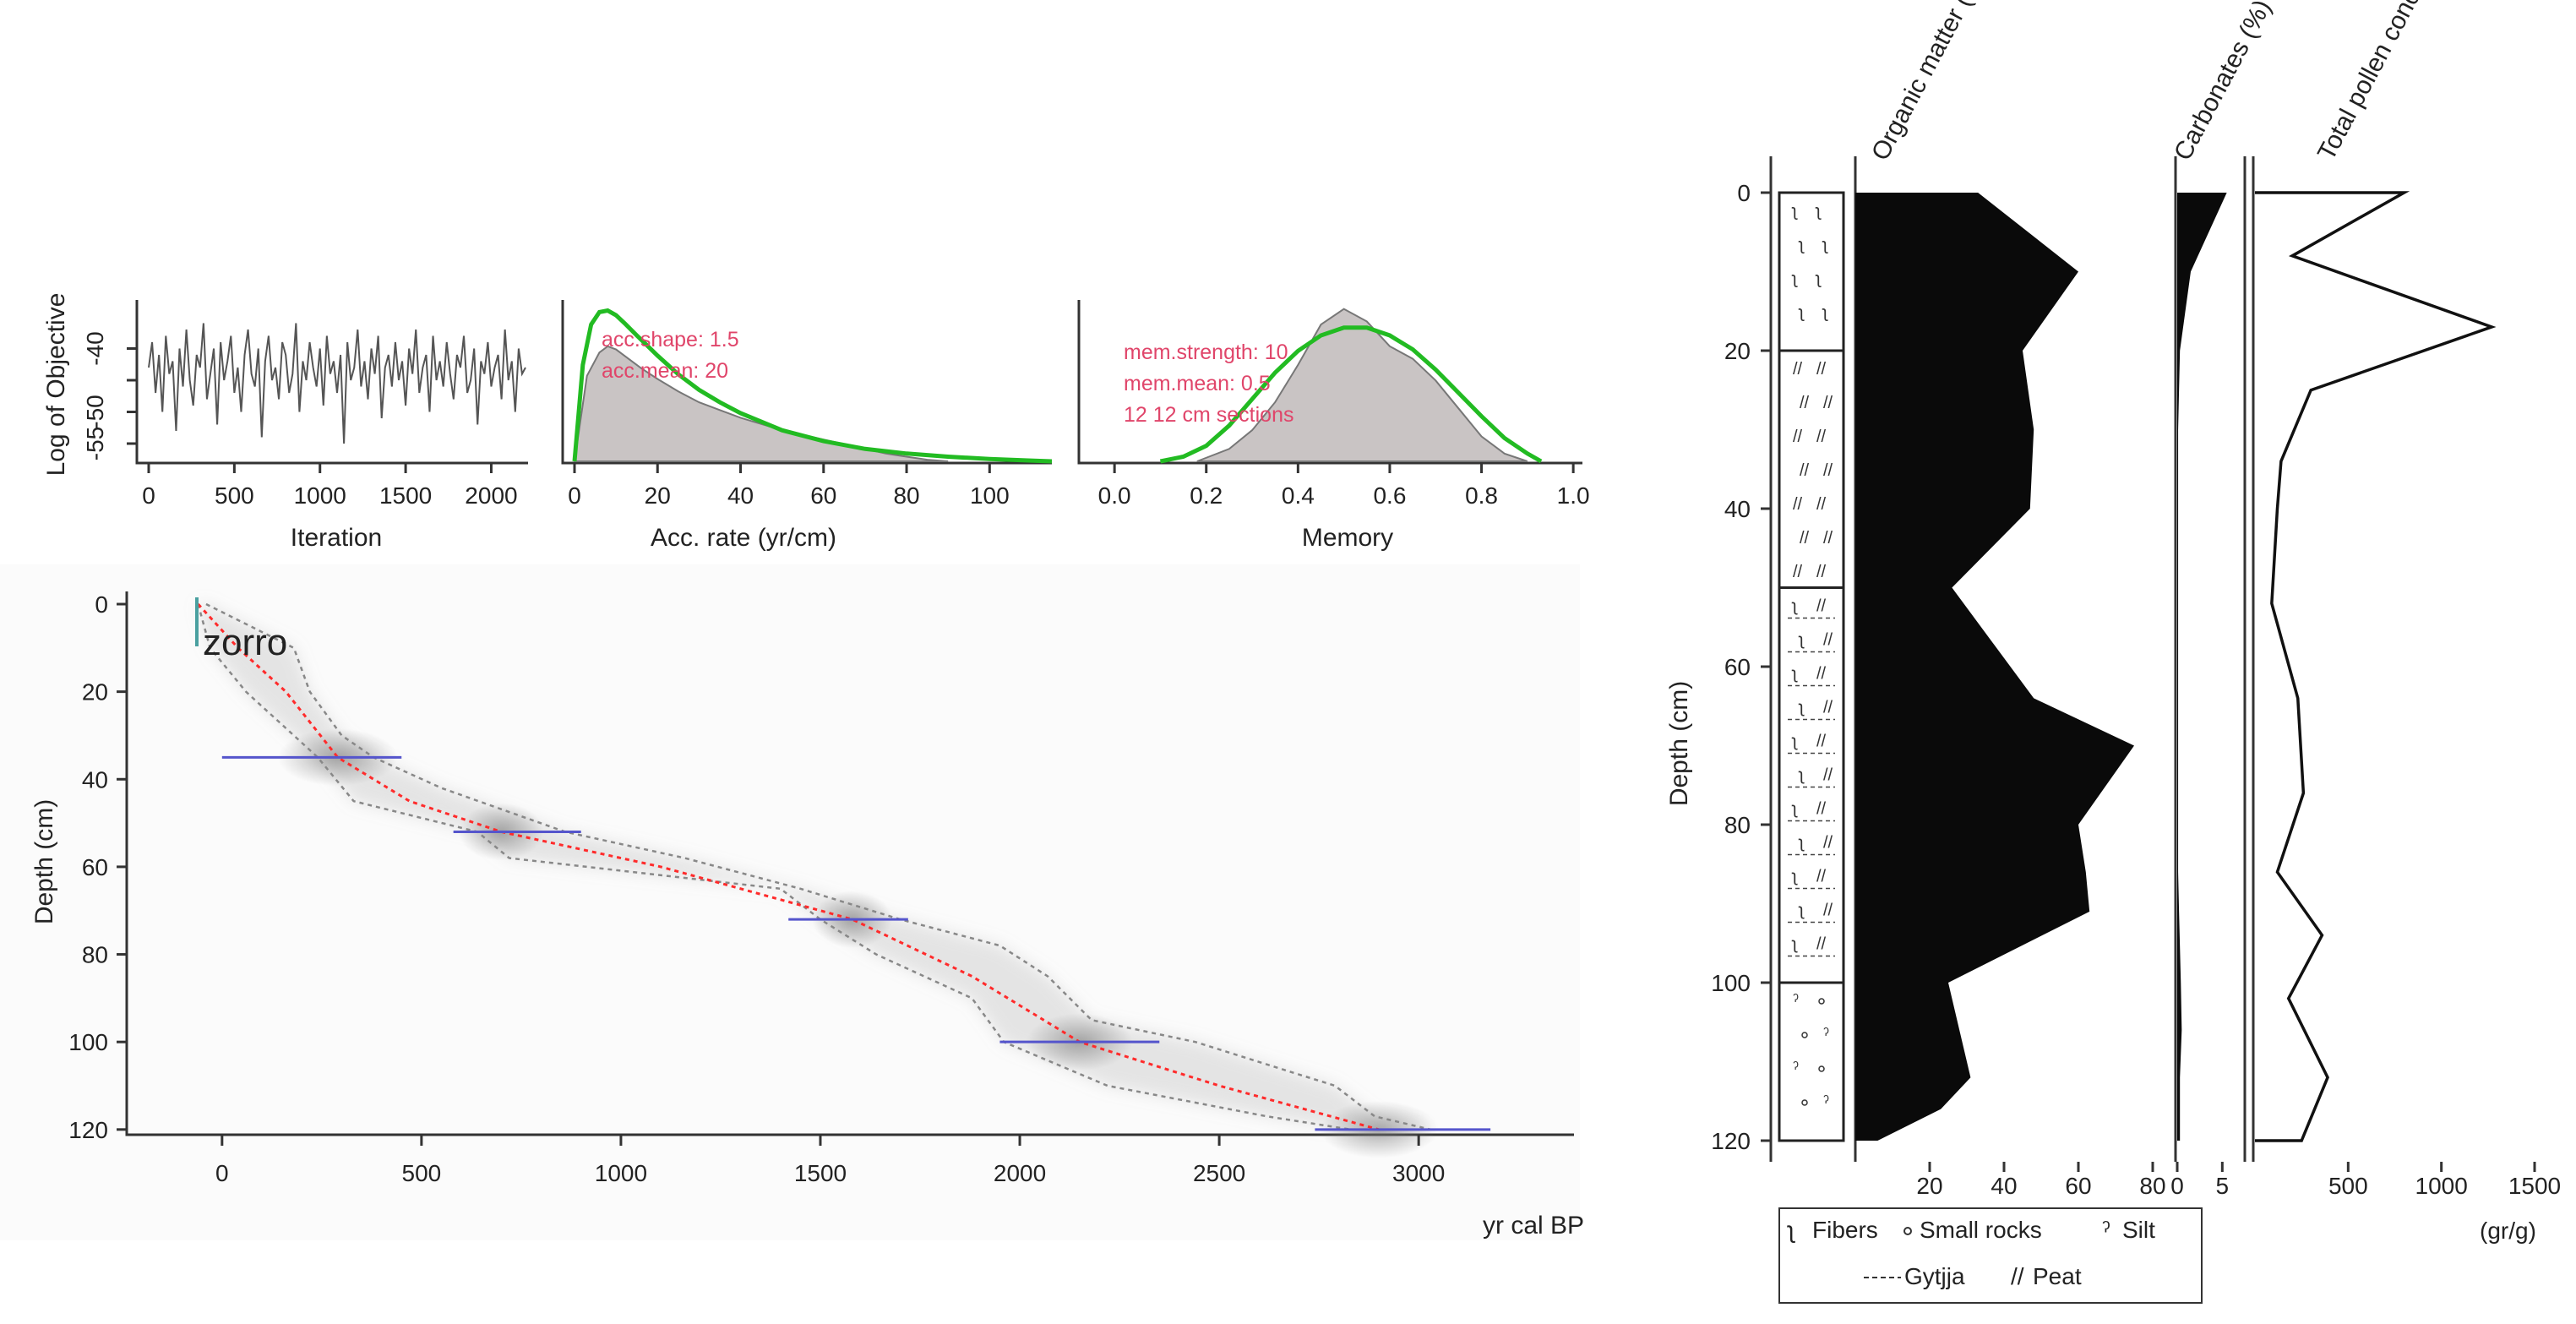 This screenshot has width=2576, height=1324. Describe the element at coordinates (743, 538) in the screenshot. I see `acc-rate-x-label: Acc. rate (yr/cm)` at that location.